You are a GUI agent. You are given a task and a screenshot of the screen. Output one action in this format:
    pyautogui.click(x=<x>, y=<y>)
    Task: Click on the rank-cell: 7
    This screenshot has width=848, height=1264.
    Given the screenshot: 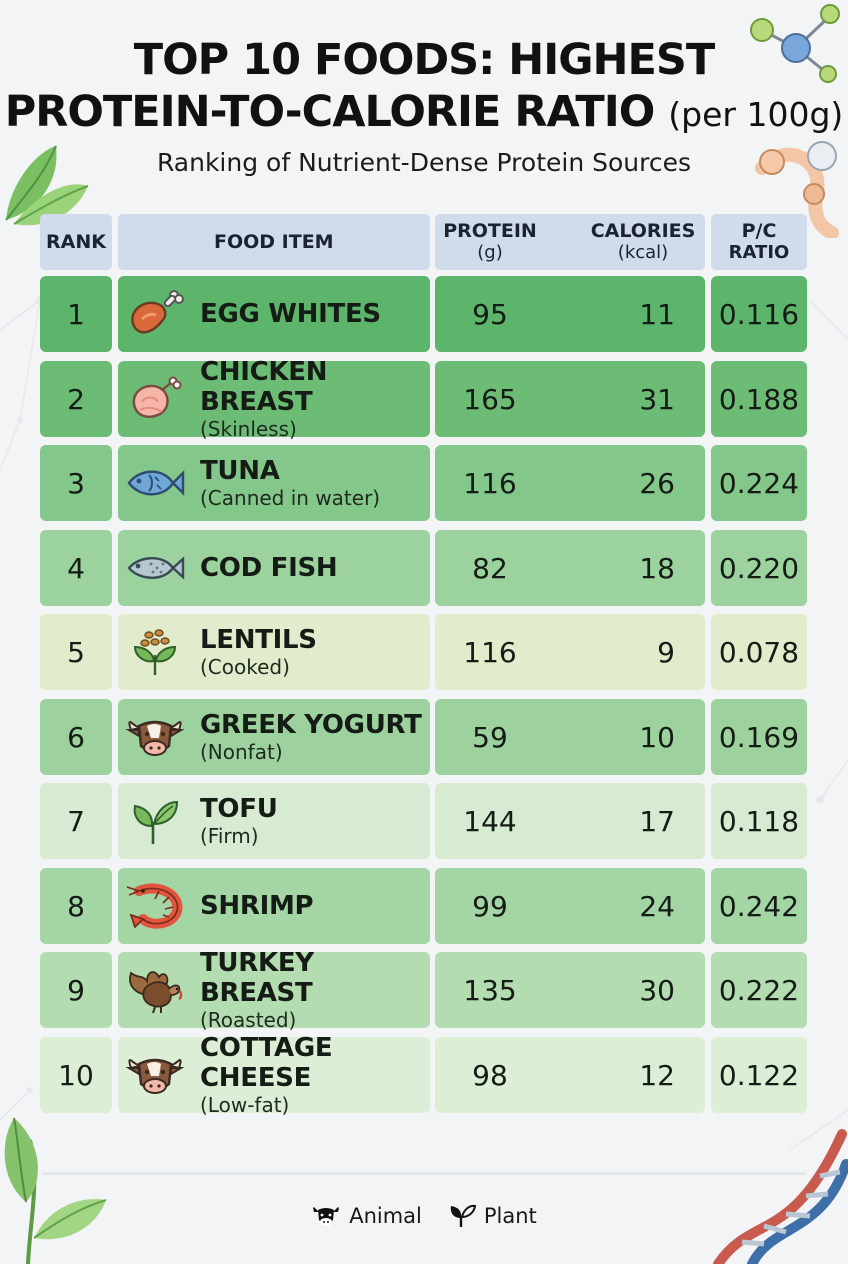 What is the action you would take?
    pyautogui.click(x=76, y=821)
    